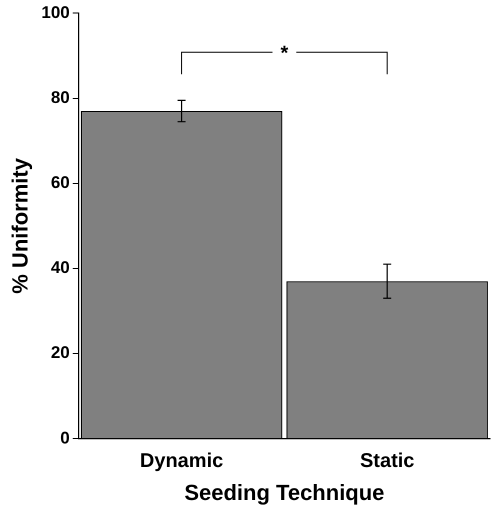  I want to click on y-tick-label: 40, so click(60, 268).